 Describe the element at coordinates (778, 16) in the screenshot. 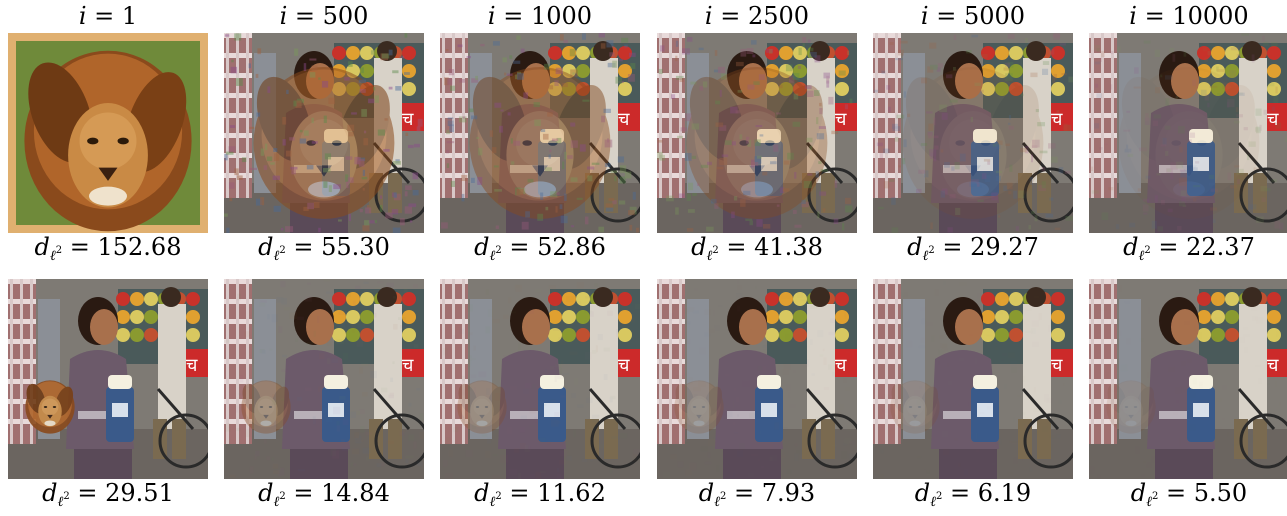

I see `header-iteration-value: 2500` at that location.